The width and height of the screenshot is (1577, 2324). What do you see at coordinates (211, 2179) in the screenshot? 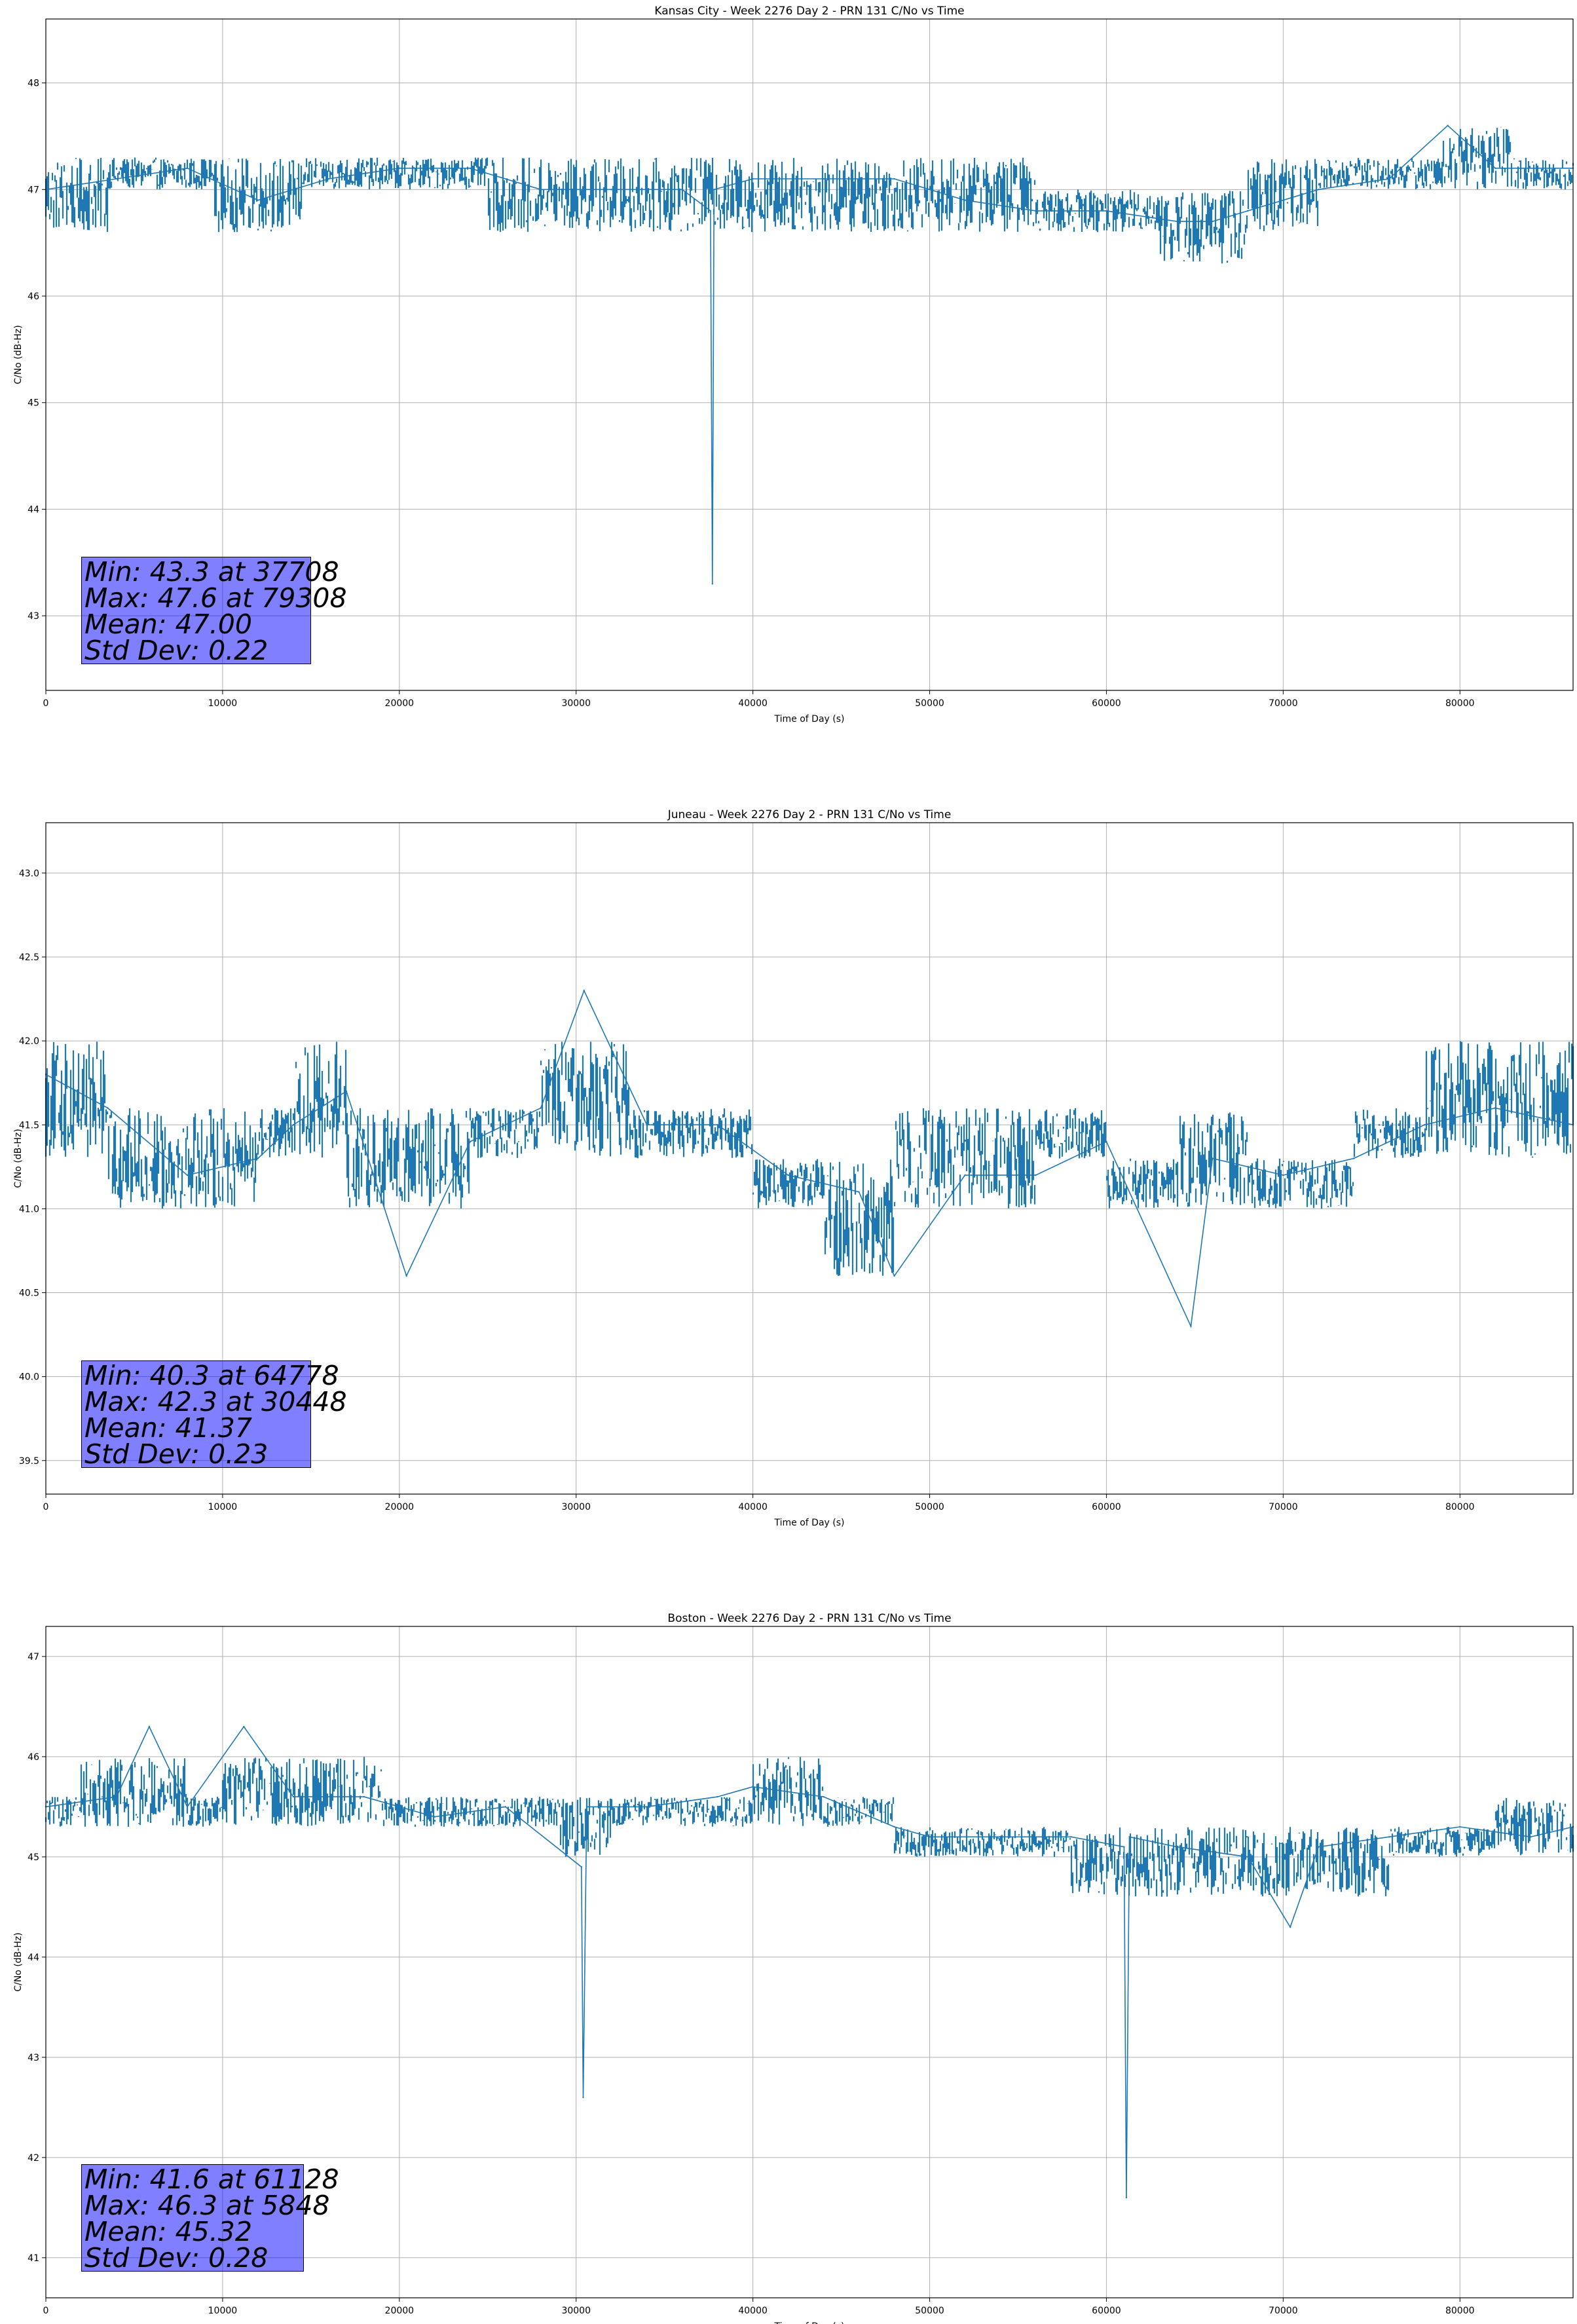
I see `stats-min: Min: 41.6 at 61128` at bounding box center [211, 2179].